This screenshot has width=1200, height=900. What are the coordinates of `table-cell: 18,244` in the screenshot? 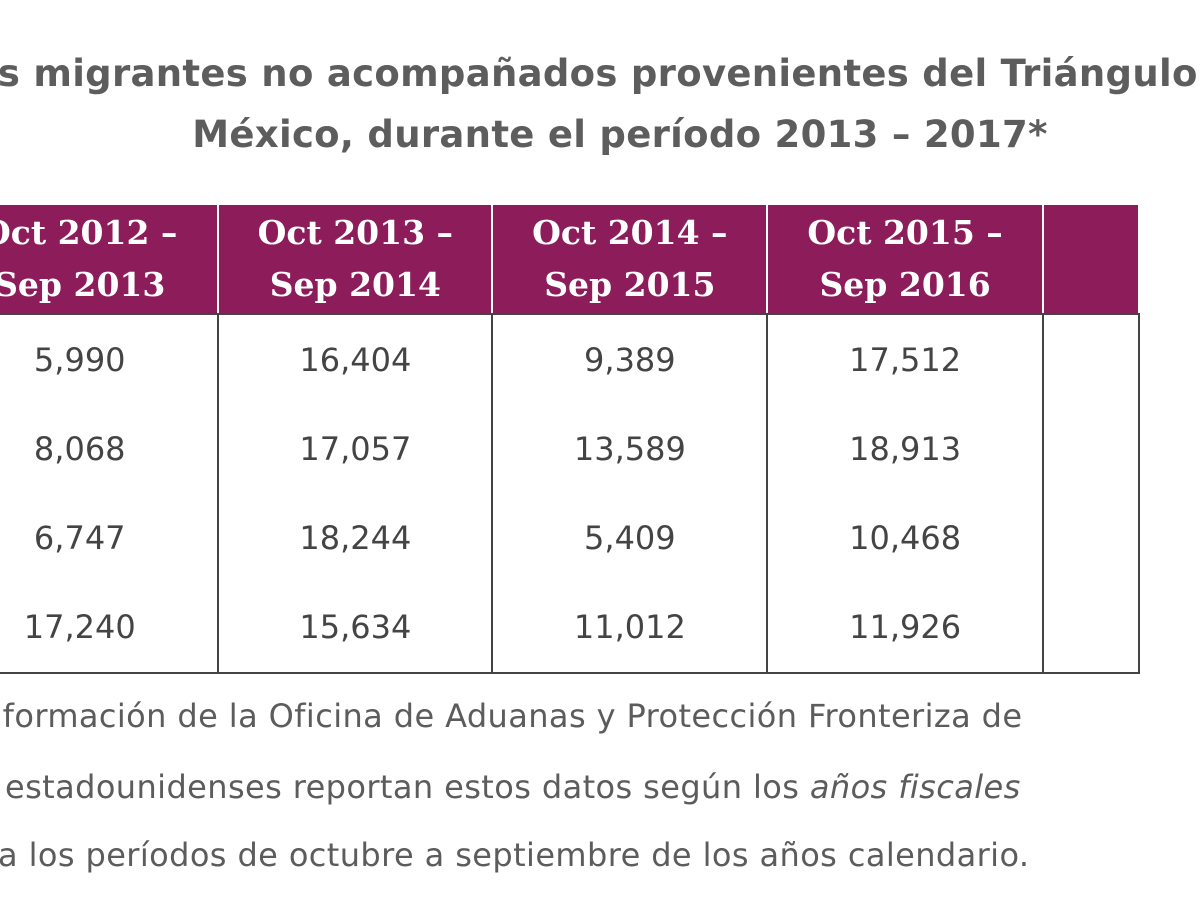 It's located at (355, 537).